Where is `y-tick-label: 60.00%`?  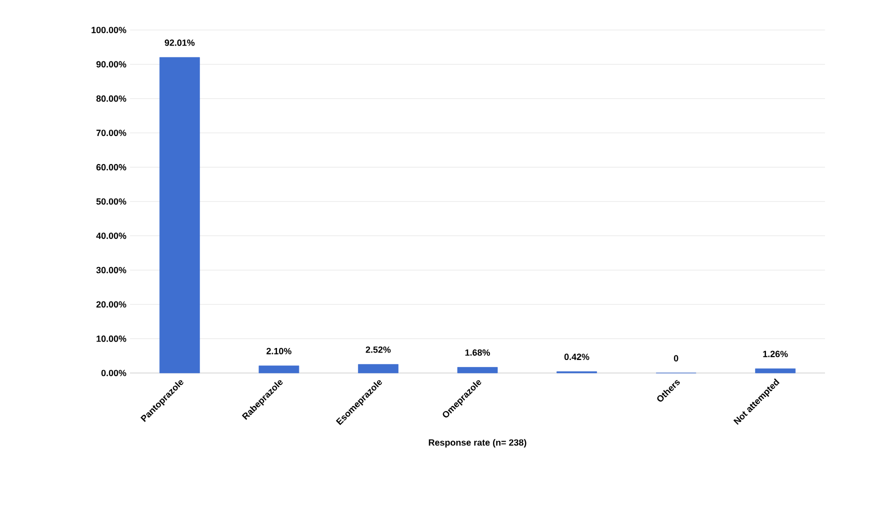
y-tick-label: 60.00% is located at coordinates (111, 167).